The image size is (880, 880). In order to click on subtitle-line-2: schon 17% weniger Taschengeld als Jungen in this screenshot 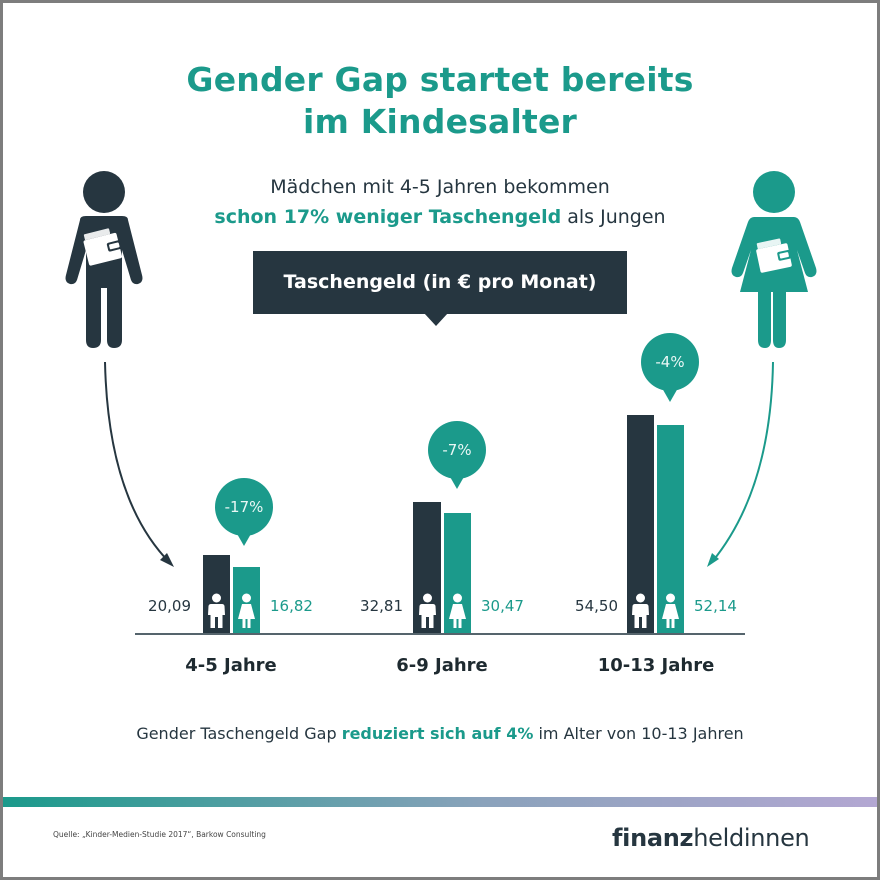, I will do `click(440, 217)`.